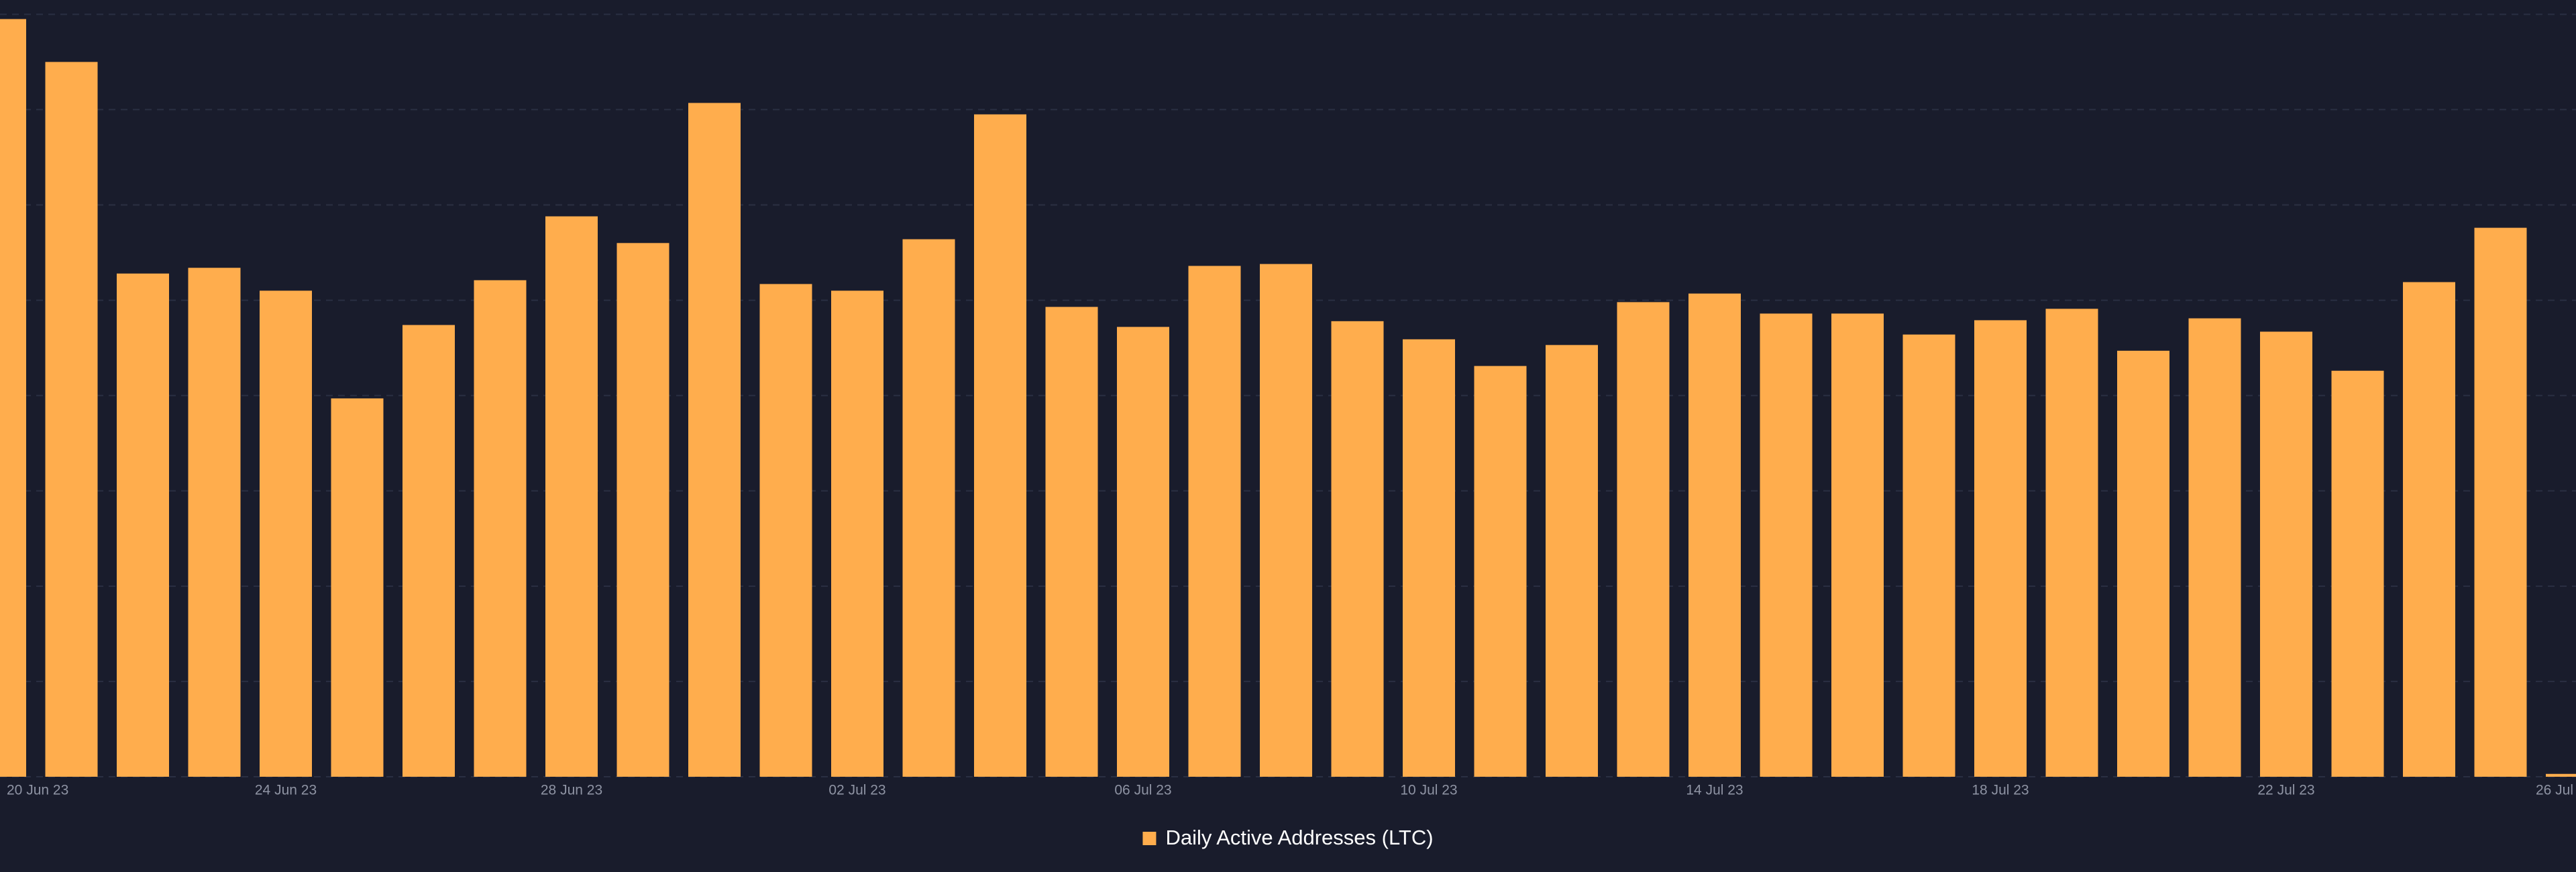 Image resolution: width=2576 pixels, height=872 pixels. What do you see at coordinates (571, 790) in the screenshot?
I see `x-tick-label: 28 Jun 23` at bounding box center [571, 790].